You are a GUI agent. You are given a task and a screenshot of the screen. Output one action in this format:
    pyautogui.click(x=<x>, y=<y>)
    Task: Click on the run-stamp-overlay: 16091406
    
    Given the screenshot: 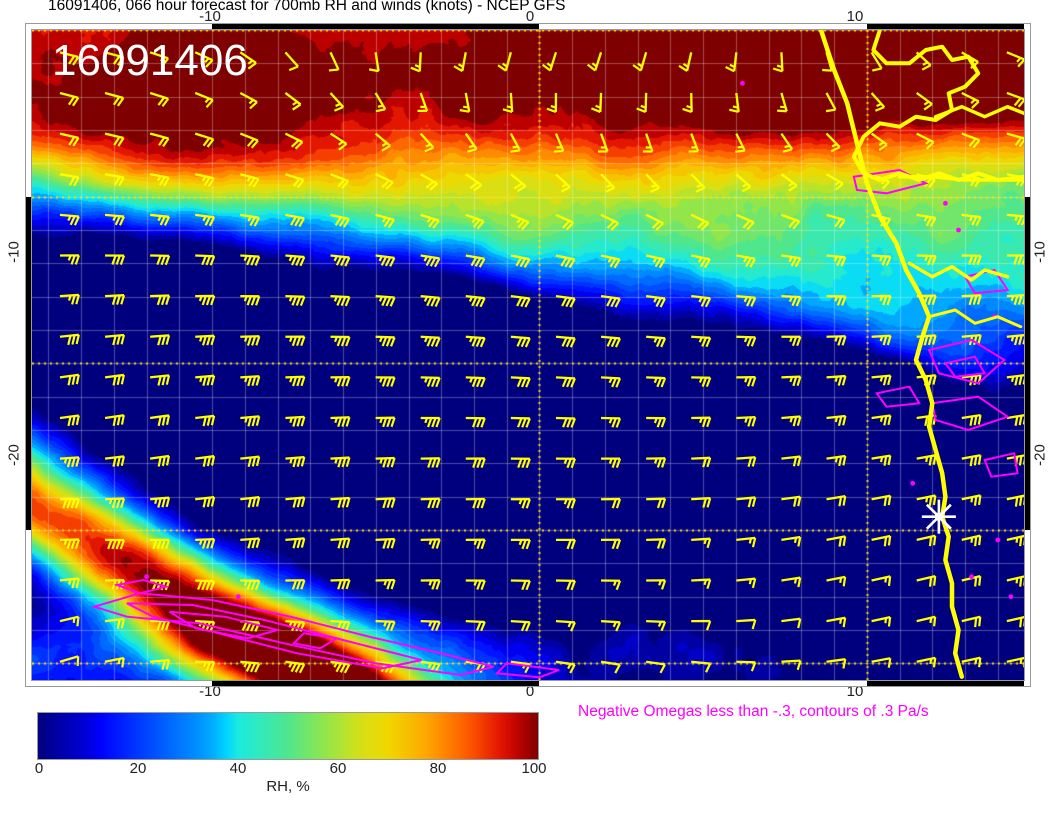 What is the action you would take?
    pyautogui.click(x=150, y=60)
    